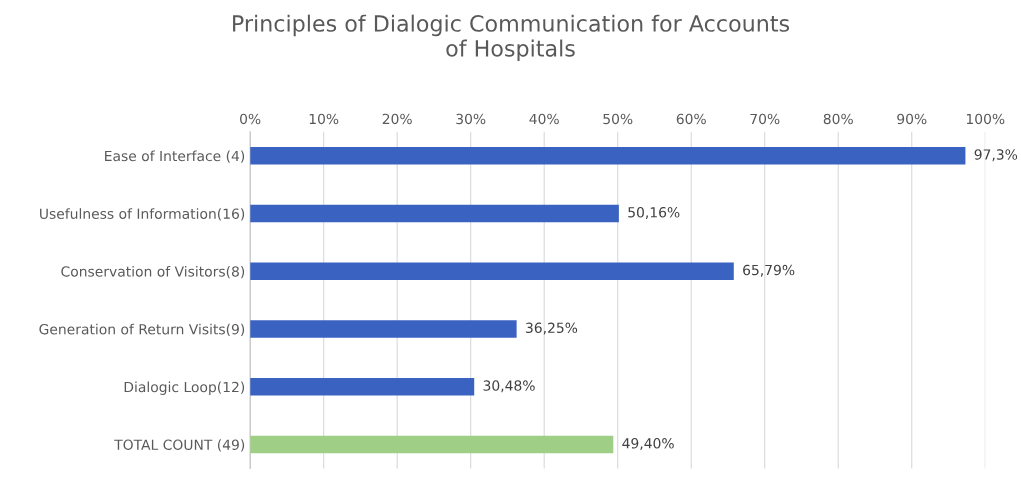  I want to click on y-tick-label: Ease of Interface (4), so click(175, 156).